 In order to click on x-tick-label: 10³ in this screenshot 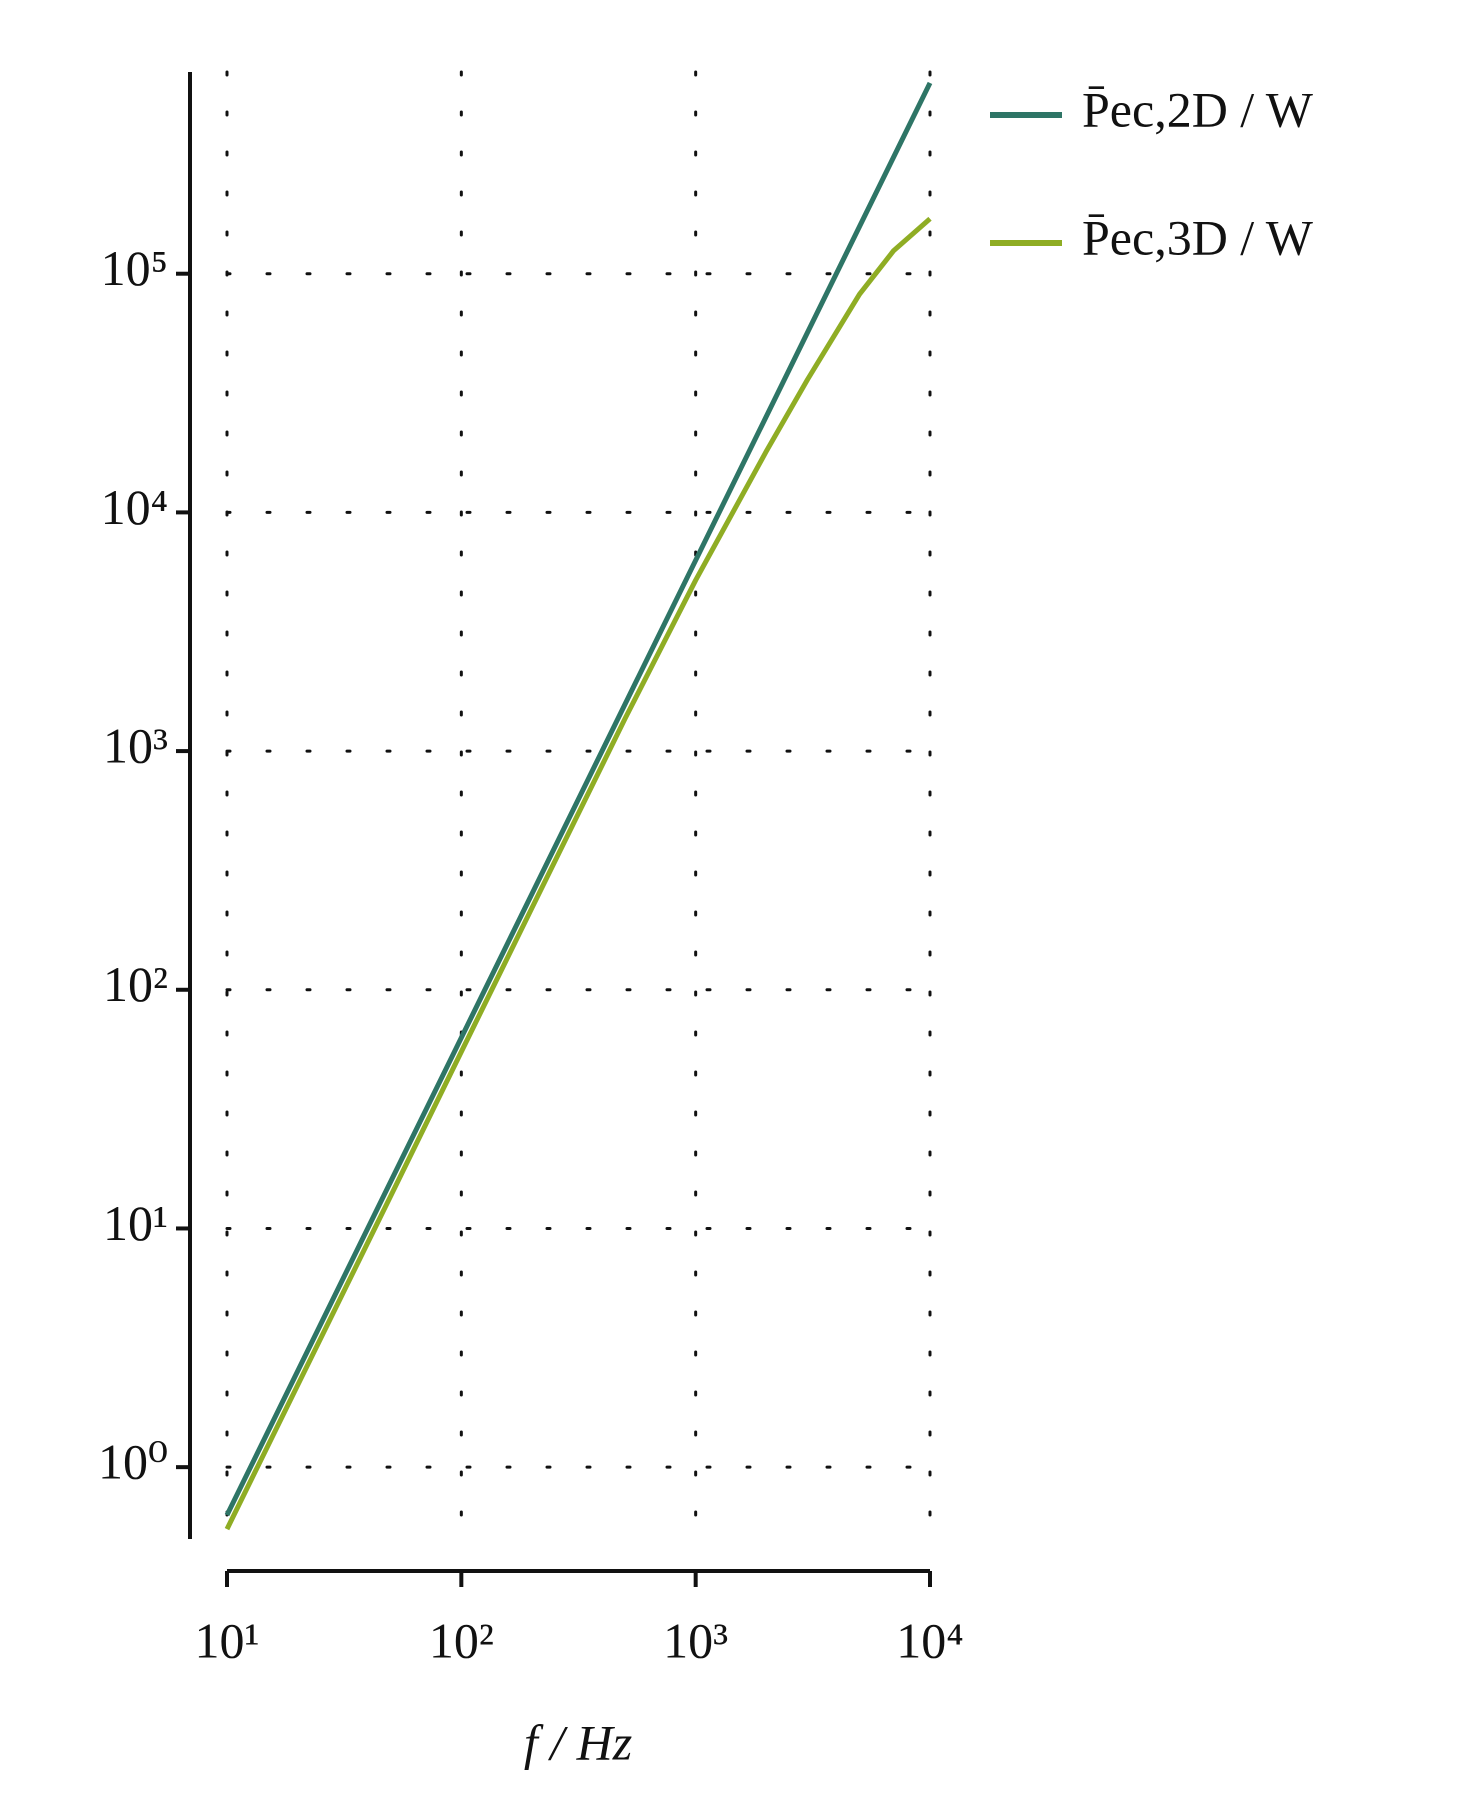, I will do `click(695, 1640)`.